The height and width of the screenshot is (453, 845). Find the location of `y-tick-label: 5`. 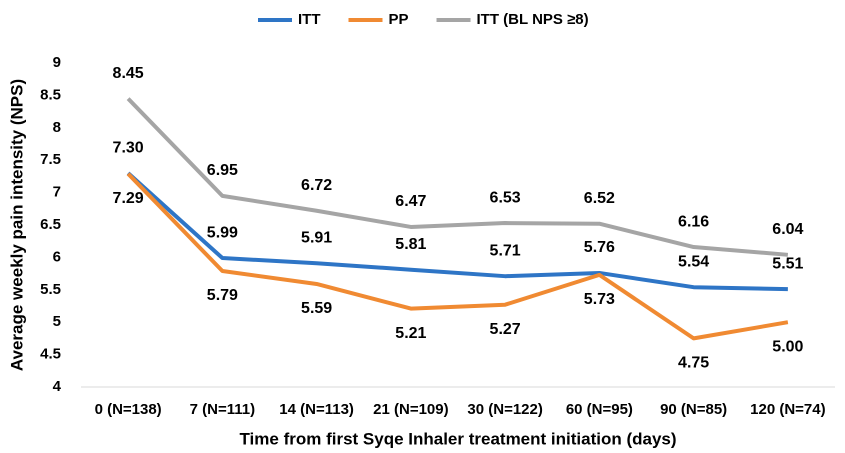

y-tick-label: 5 is located at coordinates (57, 321).